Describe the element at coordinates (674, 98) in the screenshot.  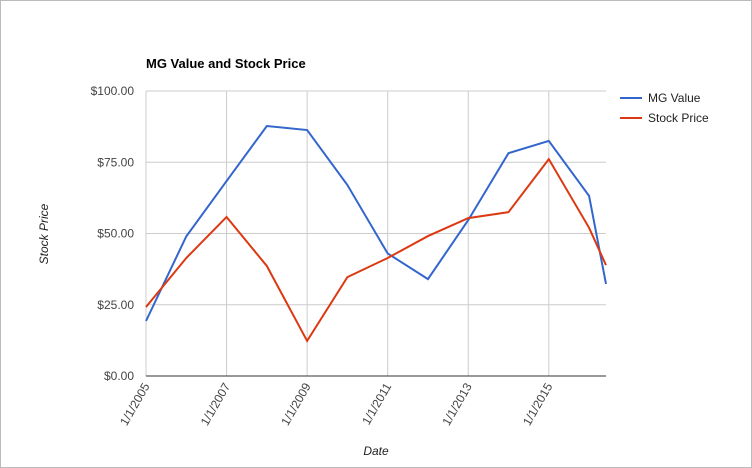
I see `legend-label: MG Value` at that location.